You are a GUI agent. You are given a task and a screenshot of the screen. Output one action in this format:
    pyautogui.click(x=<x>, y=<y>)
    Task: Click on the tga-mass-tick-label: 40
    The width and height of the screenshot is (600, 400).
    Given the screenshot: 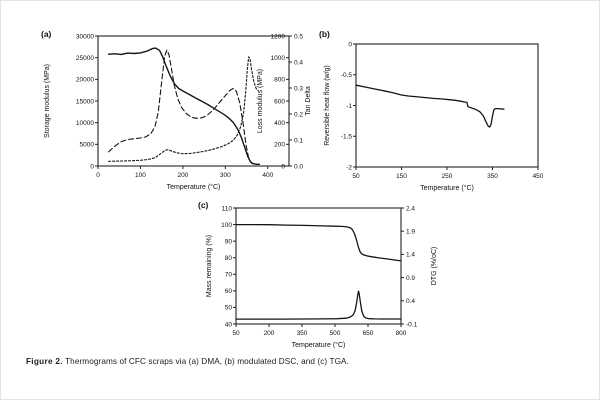 What is the action you would take?
    pyautogui.click(x=229, y=324)
    